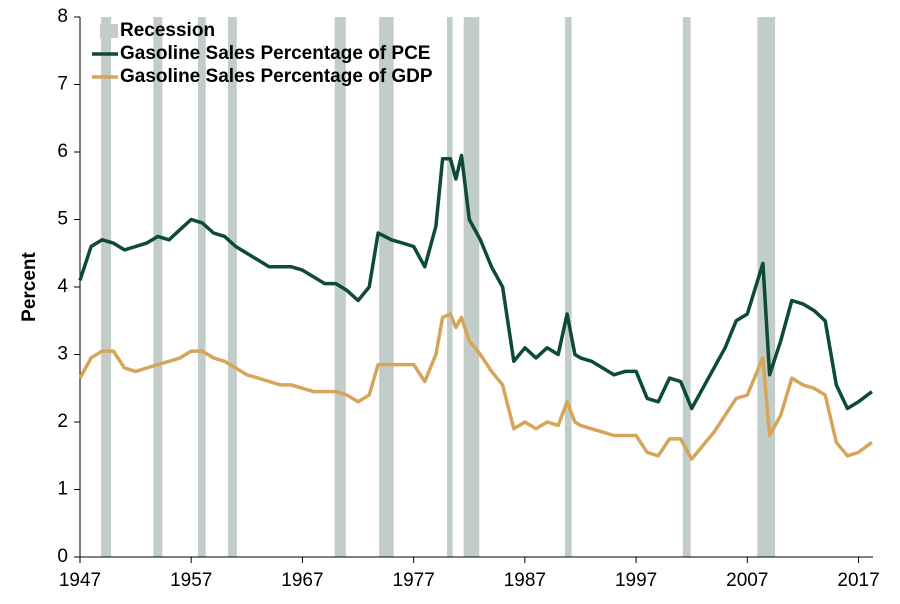  What do you see at coordinates (276, 76) in the screenshot?
I see `legend-label: Gasoline Sales Percentage of GDP` at bounding box center [276, 76].